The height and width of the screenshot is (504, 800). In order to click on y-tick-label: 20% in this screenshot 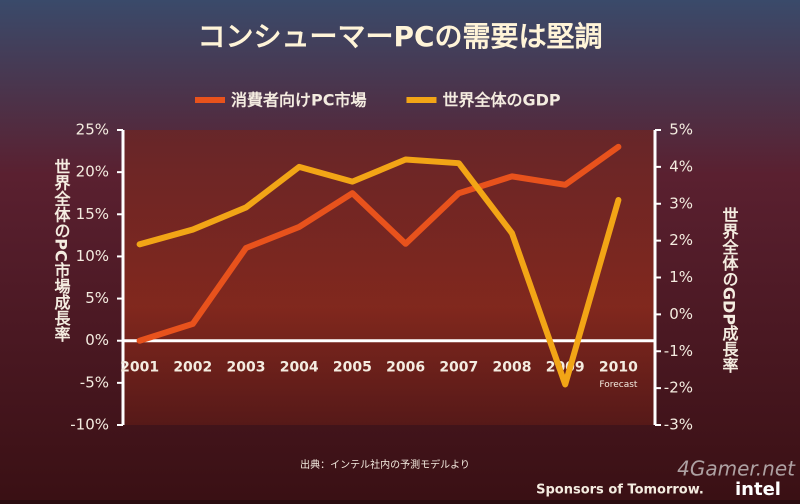, I will do `click(92, 172)`.